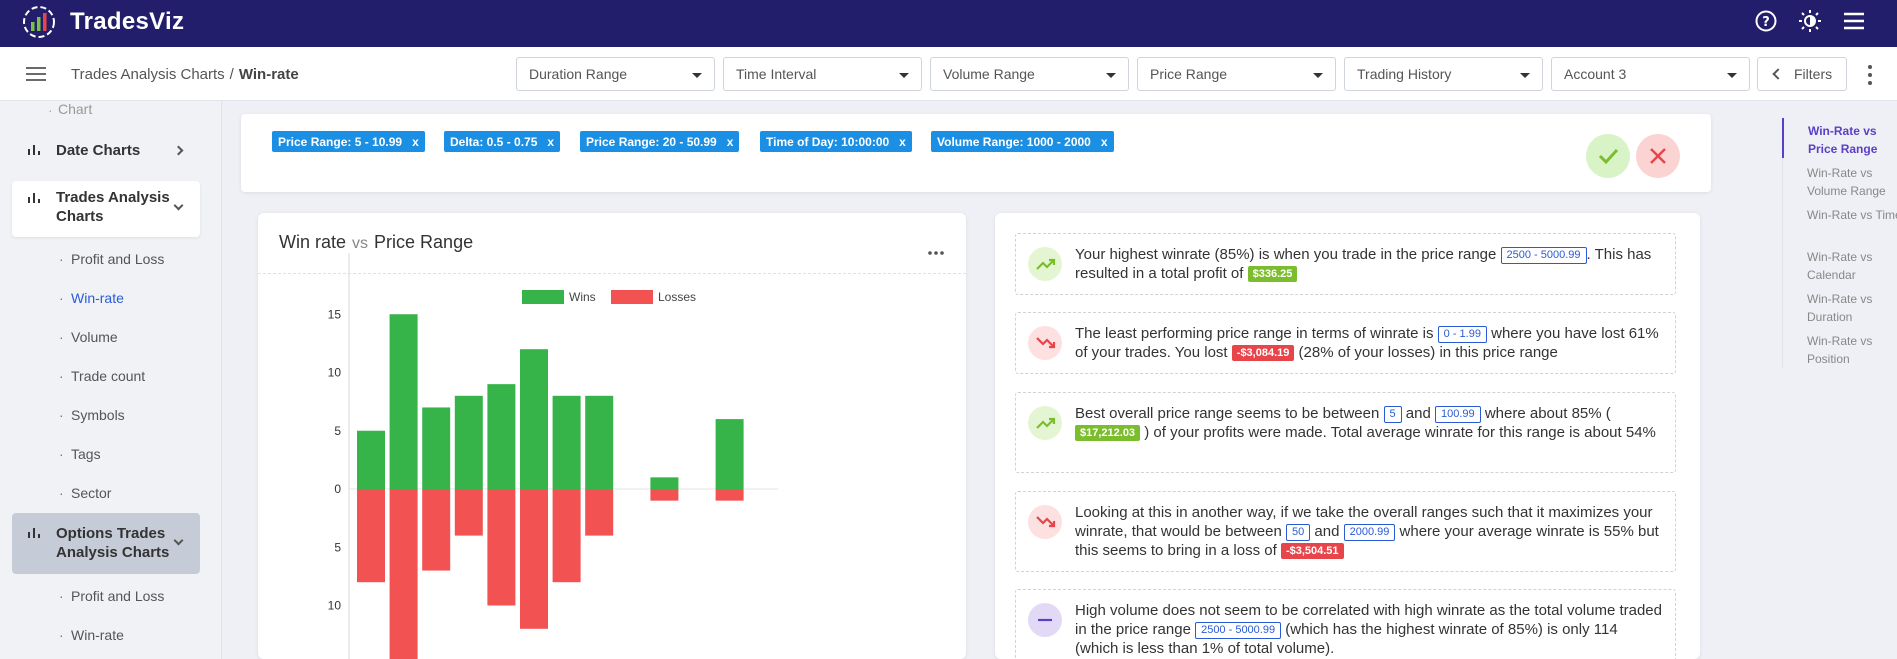 Image resolution: width=1897 pixels, height=659 pixels. I want to click on sidebar-item-tags: Tags, so click(79, 454).